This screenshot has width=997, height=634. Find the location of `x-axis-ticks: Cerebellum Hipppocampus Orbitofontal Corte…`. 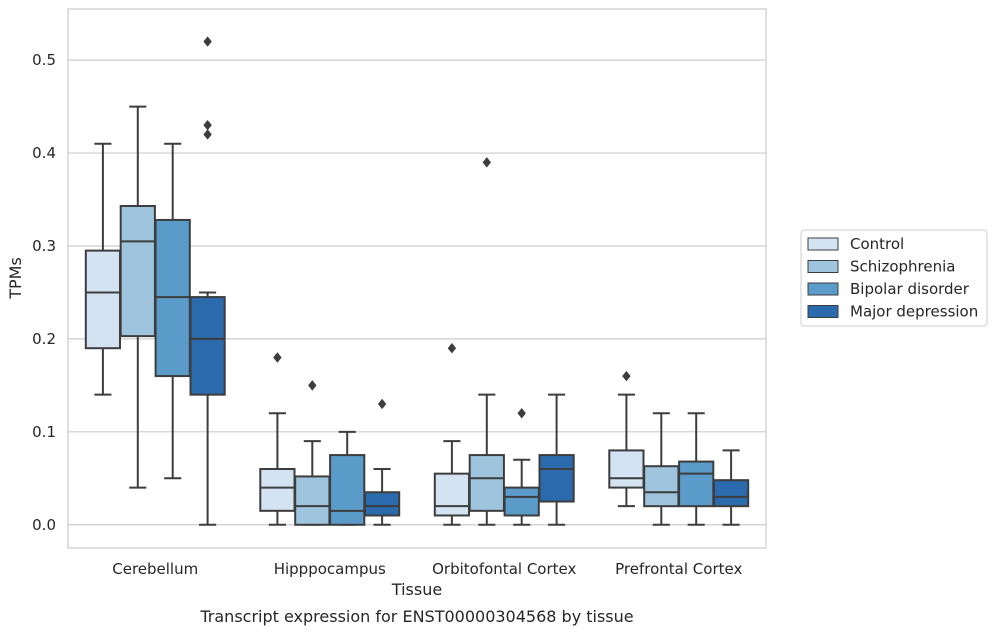

x-axis-ticks: Cerebellum Hipppocampus Orbitofontal Corte… is located at coordinates (427, 569).